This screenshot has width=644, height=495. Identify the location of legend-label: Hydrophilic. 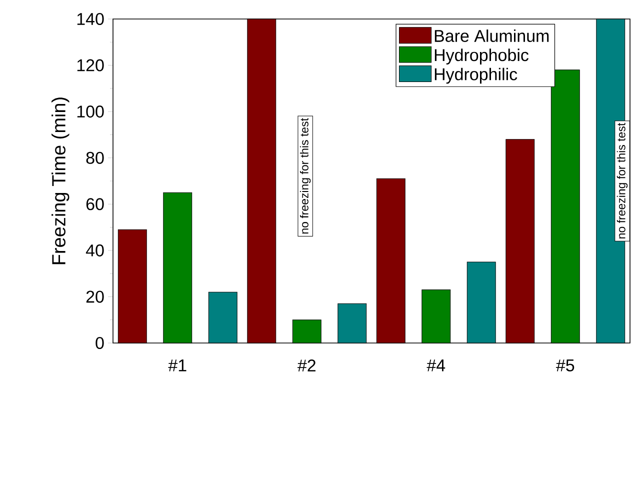
(476, 76).